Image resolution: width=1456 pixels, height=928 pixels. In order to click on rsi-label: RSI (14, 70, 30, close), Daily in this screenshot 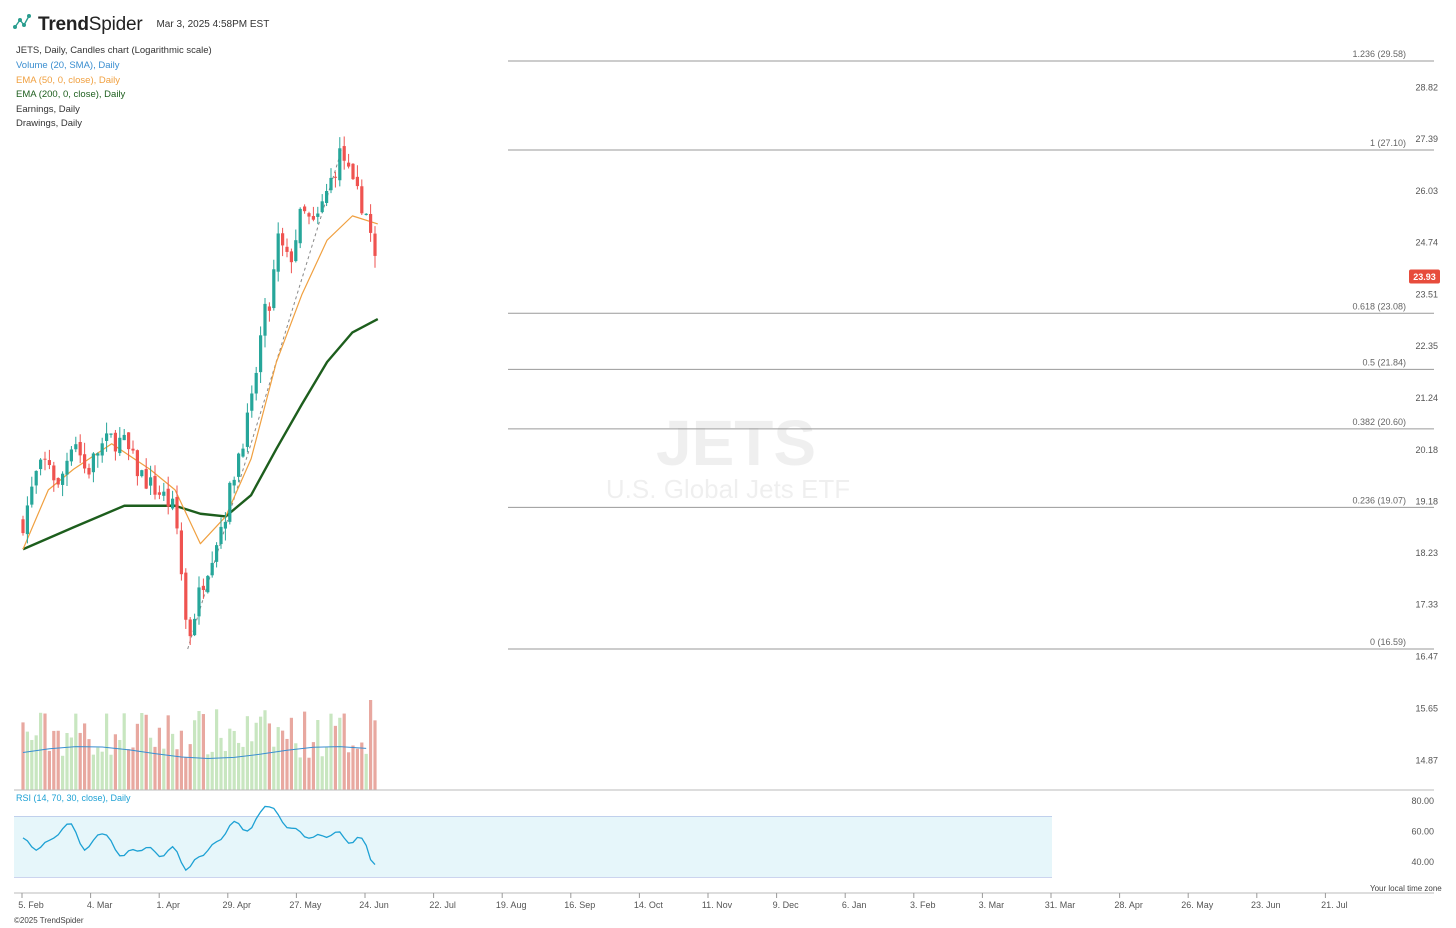, I will do `click(73, 798)`.